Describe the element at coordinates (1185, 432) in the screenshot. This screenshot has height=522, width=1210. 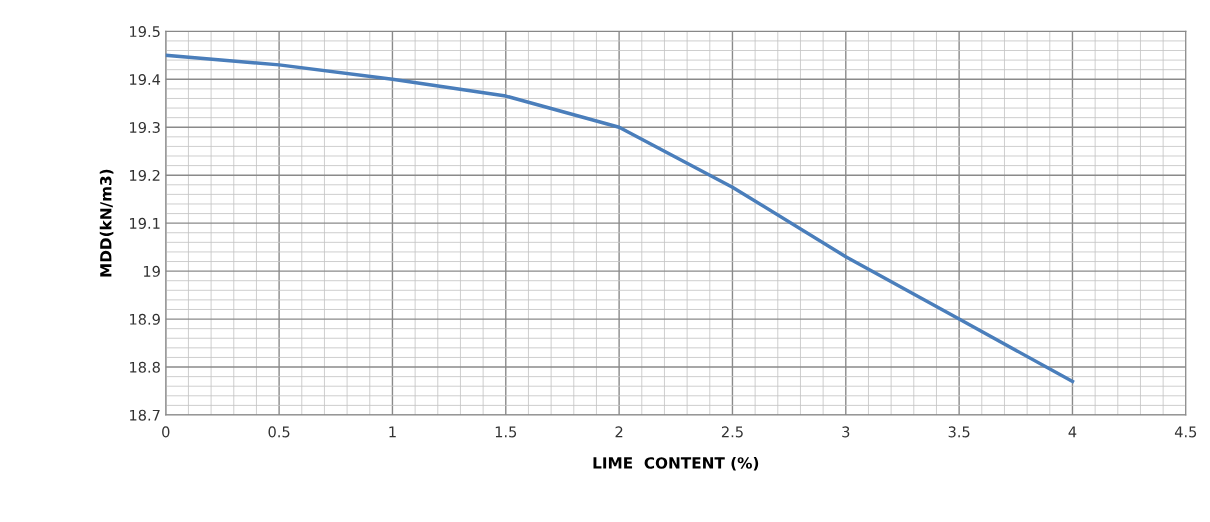
I see `x-tick-label: 4.5` at that location.